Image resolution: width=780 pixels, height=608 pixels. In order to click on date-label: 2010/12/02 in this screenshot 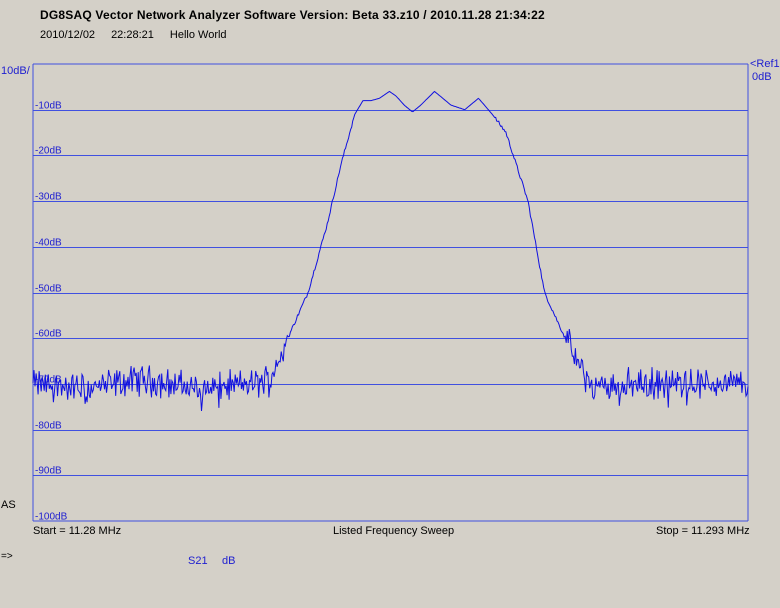, I will do `click(68, 35)`.